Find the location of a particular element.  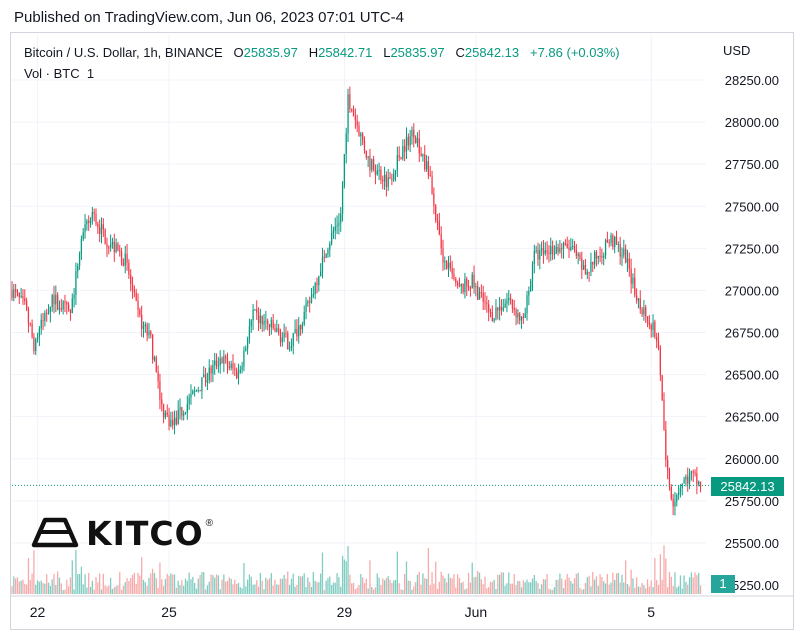

y-tick-label: 28000.00 is located at coordinates (752, 122).